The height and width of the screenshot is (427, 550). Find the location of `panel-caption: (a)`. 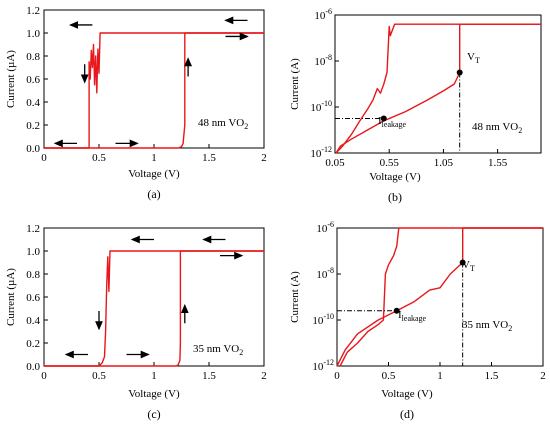

panel-caption: (a) is located at coordinates (153, 194).